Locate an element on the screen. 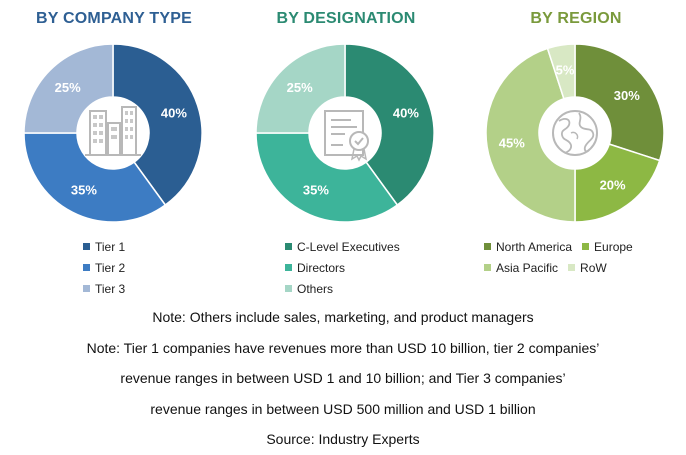  chart-title: BY COMPANY TYPE is located at coordinates (114, 18).